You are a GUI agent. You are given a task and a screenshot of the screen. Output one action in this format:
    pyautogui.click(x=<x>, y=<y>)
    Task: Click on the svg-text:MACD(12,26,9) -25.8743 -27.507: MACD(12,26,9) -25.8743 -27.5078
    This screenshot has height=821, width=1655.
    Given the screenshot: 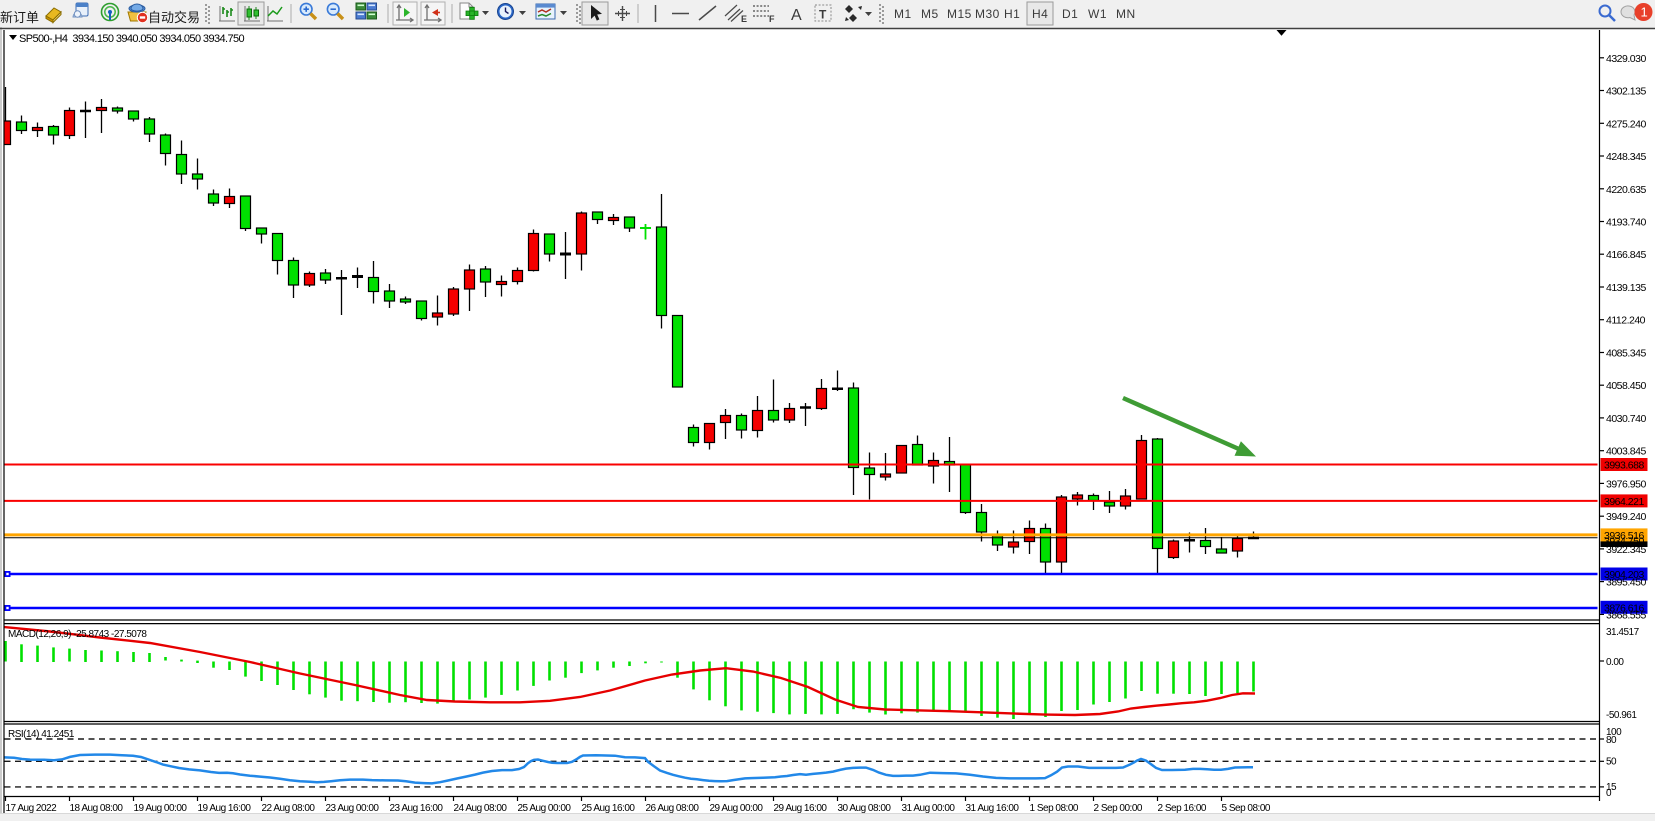 What is the action you would take?
    pyautogui.click(x=77, y=634)
    